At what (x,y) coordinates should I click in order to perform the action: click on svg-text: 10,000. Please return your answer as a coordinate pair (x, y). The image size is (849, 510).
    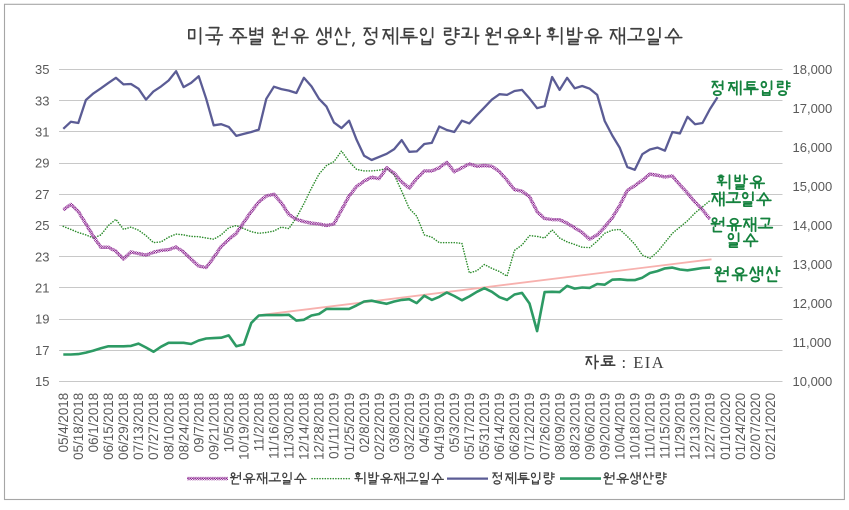
    Looking at the image, I should click on (813, 381).